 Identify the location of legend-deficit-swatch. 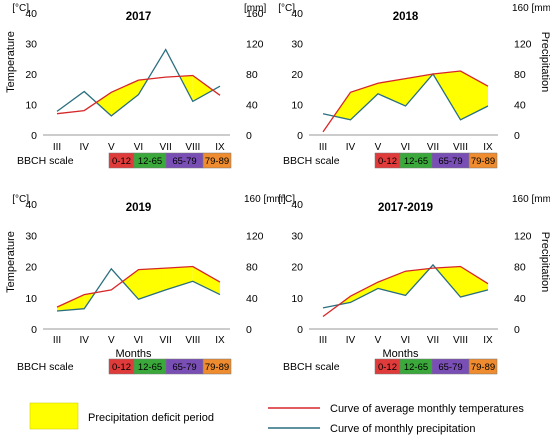
(54, 416).